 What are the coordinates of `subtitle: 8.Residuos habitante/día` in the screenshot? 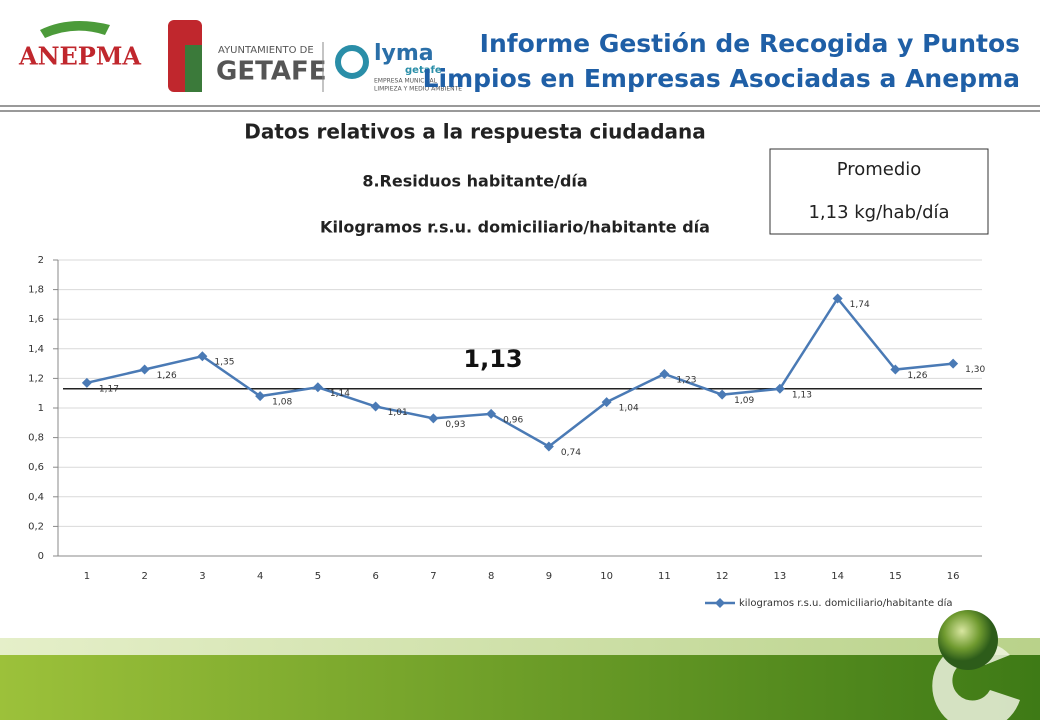 It's located at (474, 181).